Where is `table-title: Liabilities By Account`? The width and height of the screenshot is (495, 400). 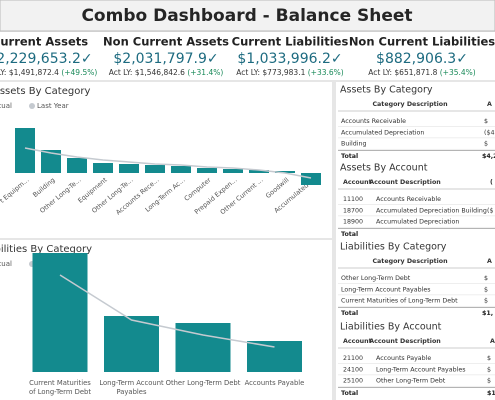
table-title: Liabilities By Account is located at coordinates (391, 327).